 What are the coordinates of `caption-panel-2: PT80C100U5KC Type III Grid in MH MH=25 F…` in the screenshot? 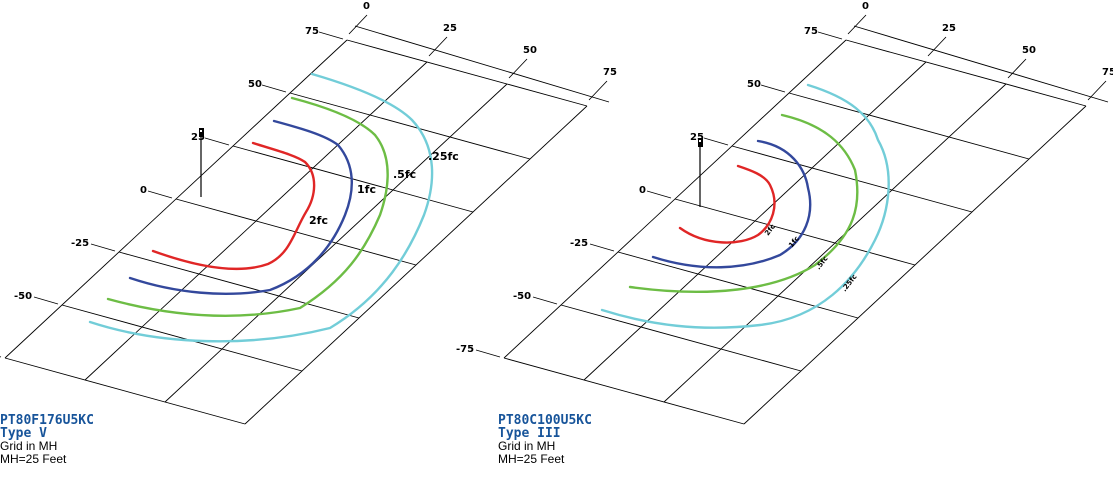 It's located at (545, 440).